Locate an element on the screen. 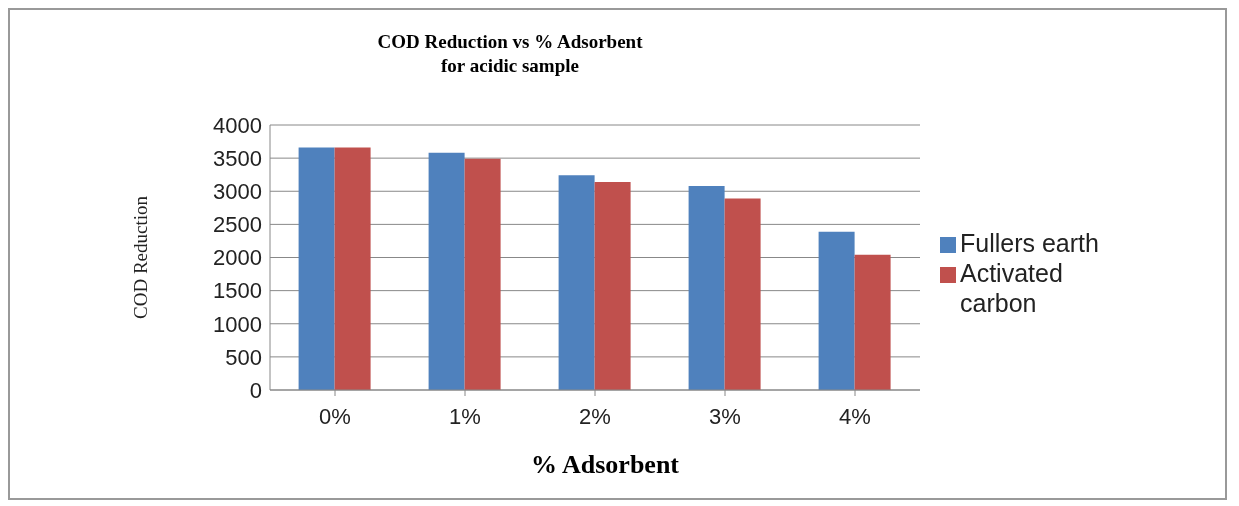 This screenshot has height=506, width=1239. legend-label: Activated carbon is located at coordinates (1012, 287).